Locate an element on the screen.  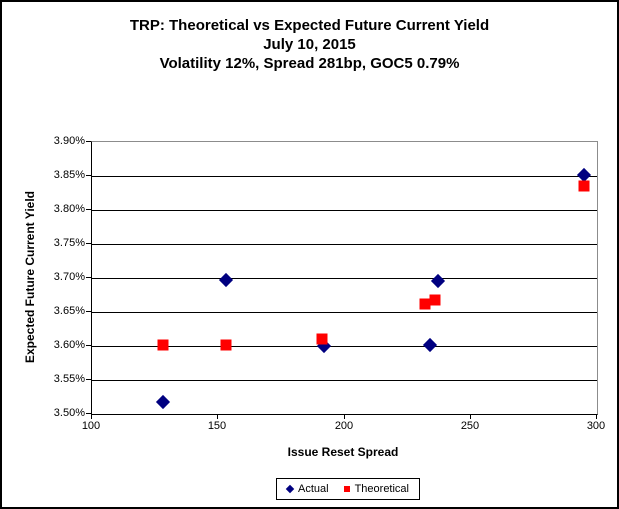
chart-title-line3: Volatility 12%, Spread 281bp, GOC5 0.79% is located at coordinates (309, 63).